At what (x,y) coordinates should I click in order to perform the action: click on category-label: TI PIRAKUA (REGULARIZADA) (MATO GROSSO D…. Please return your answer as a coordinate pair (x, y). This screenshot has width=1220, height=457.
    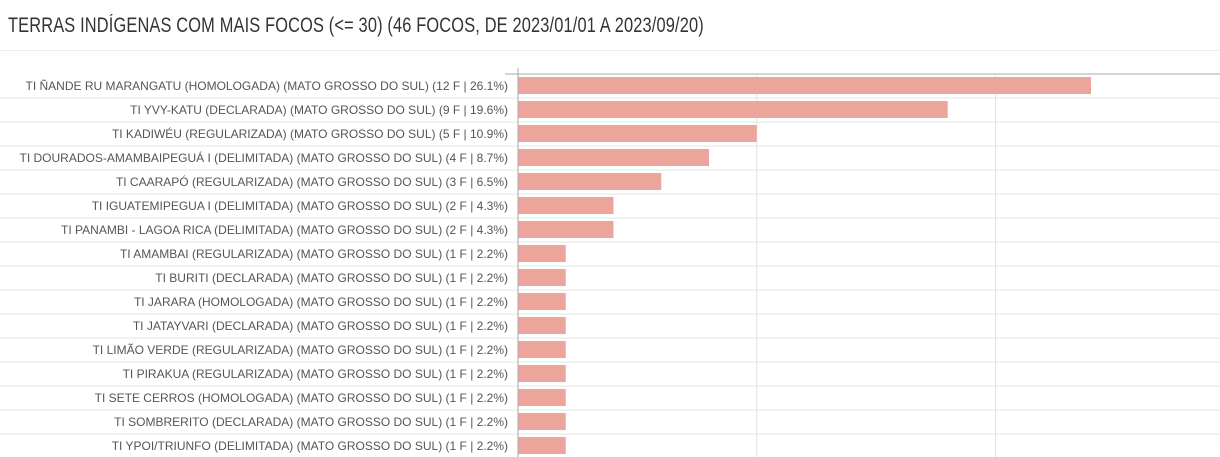
    Looking at the image, I should click on (315, 374).